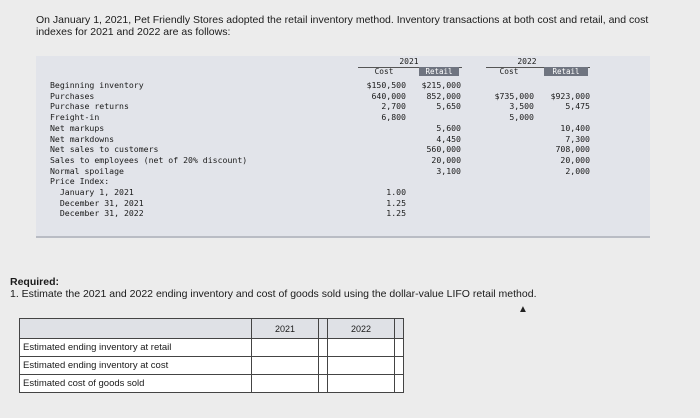  Describe the element at coordinates (89, 106) in the screenshot. I see `row-label: Purchase returns` at that location.